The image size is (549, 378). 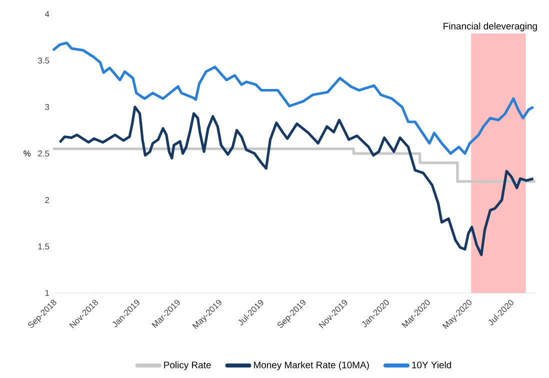 What do you see at coordinates (47, 293) in the screenshot?
I see `y-tick-label: 1` at bounding box center [47, 293].